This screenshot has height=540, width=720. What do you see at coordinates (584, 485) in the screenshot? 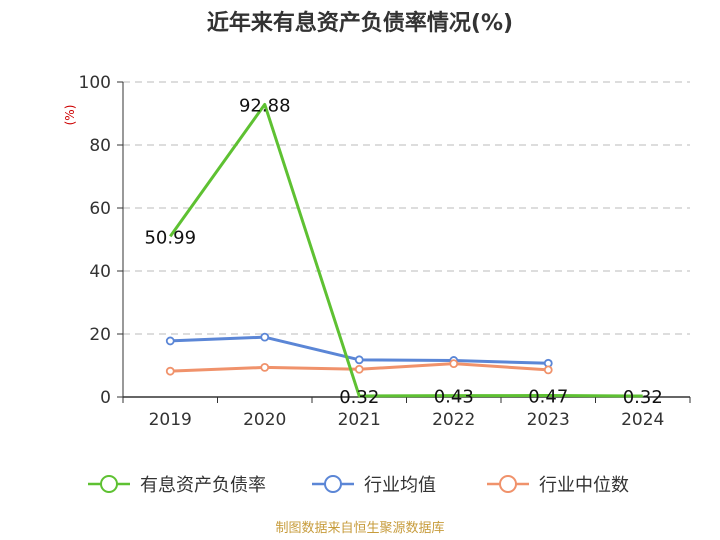
I see `legend-label: 行业中位数` at bounding box center [584, 485].